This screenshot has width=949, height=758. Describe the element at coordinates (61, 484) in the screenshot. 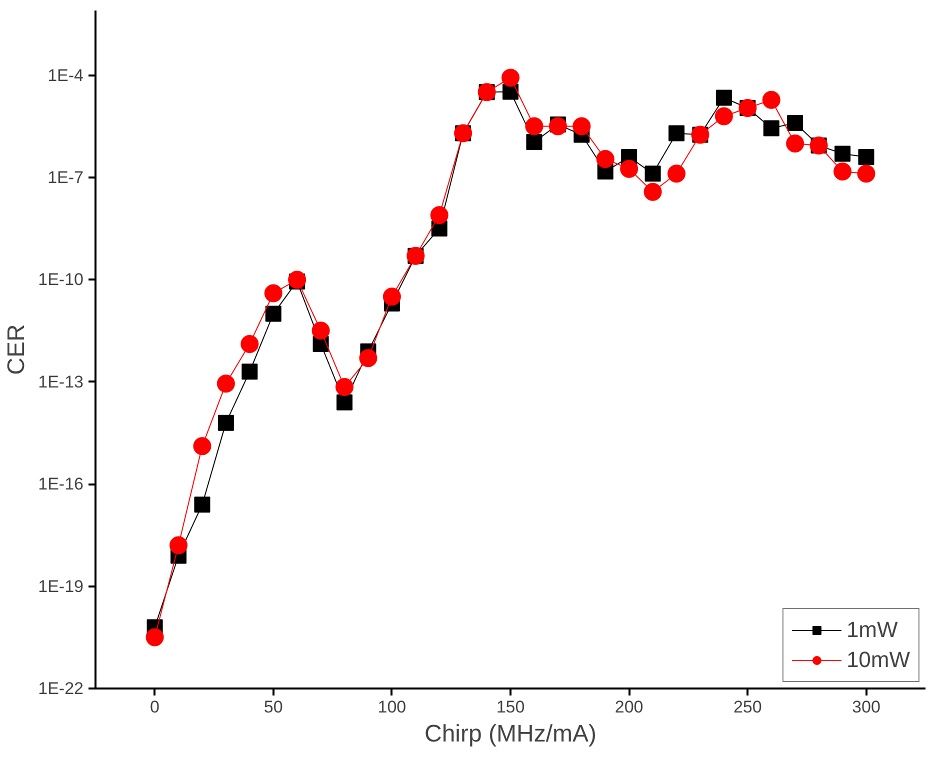

I see `y-tick-label: 1E-16` at that location.